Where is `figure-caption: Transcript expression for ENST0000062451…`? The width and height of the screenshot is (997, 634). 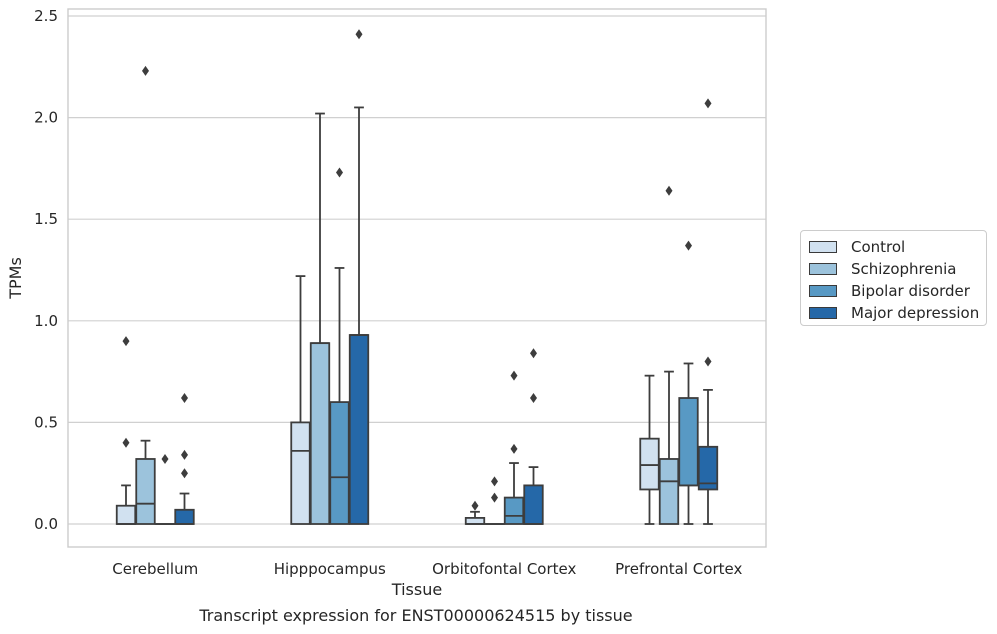
figure-caption: Transcript expression for ENST0000062451… is located at coordinates (416, 615).